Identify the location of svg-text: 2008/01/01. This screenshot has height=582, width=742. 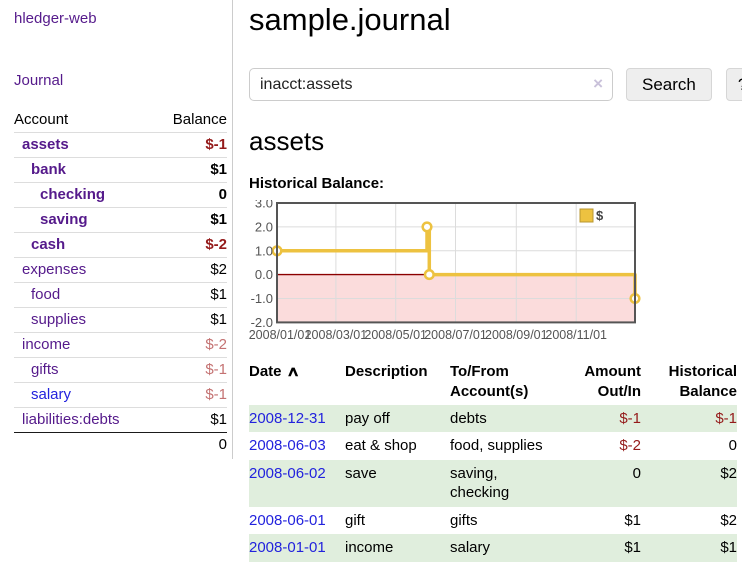
(280, 335).